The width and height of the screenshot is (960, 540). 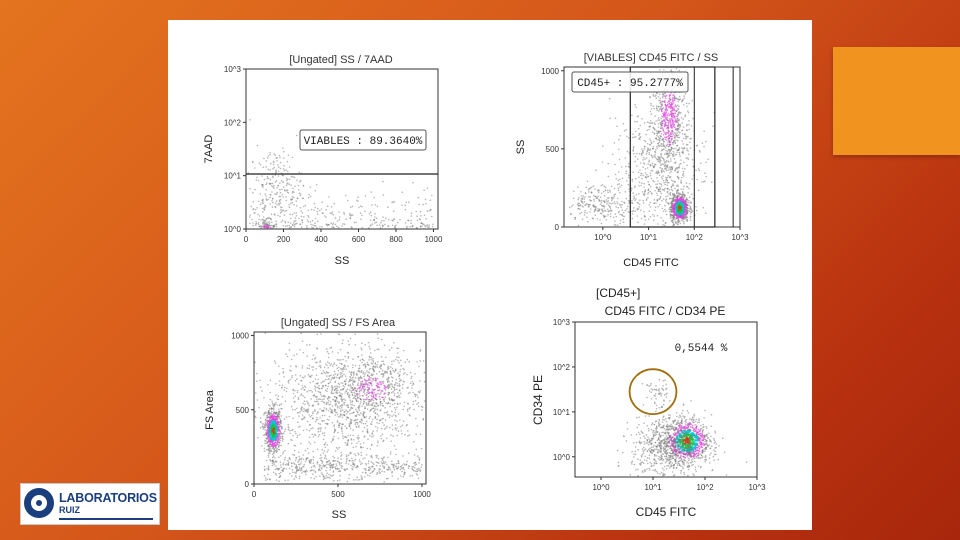 I want to click on x-tick-label: 0, so click(x=246, y=239).